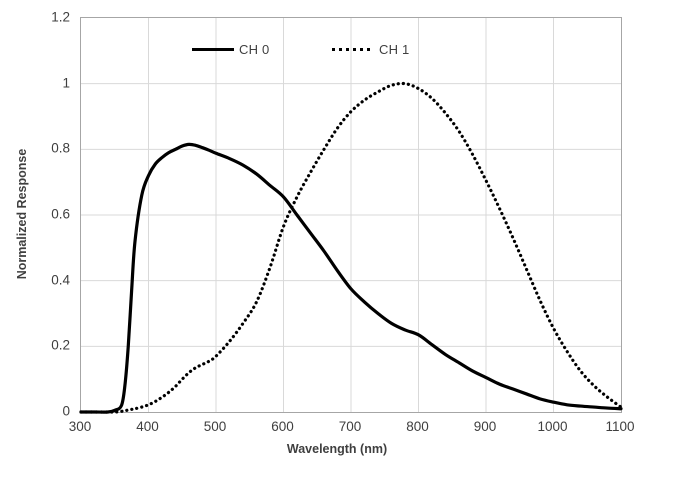 The height and width of the screenshot is (487, 674). I want to click on y-axis-tick-label: 0.8, so click(60, 148).